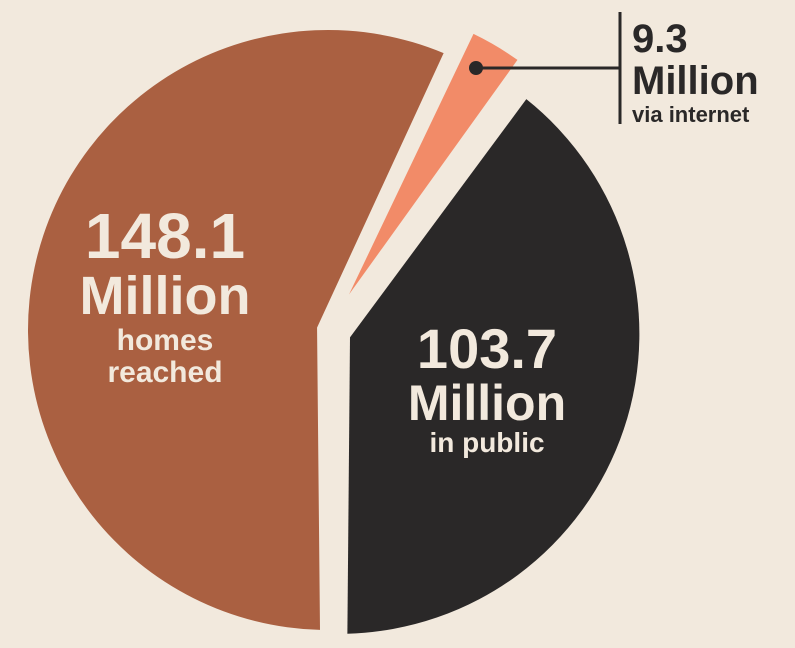 Image resolution: width=795 pixels, height=648 pixels. Describe the element at coordinates (487, 403) in the screenshot. I see `slice-unit-2: Million` at that location.